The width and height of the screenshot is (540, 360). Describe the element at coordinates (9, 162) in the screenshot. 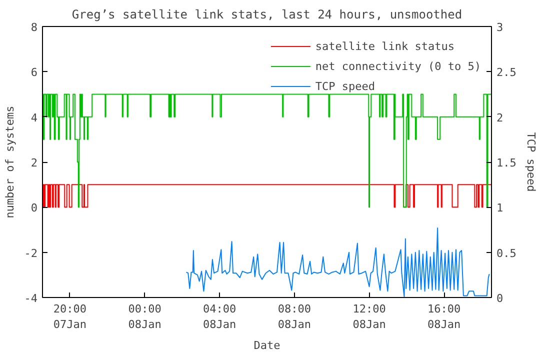

I see `y-axis-title: number of systems` at that location.